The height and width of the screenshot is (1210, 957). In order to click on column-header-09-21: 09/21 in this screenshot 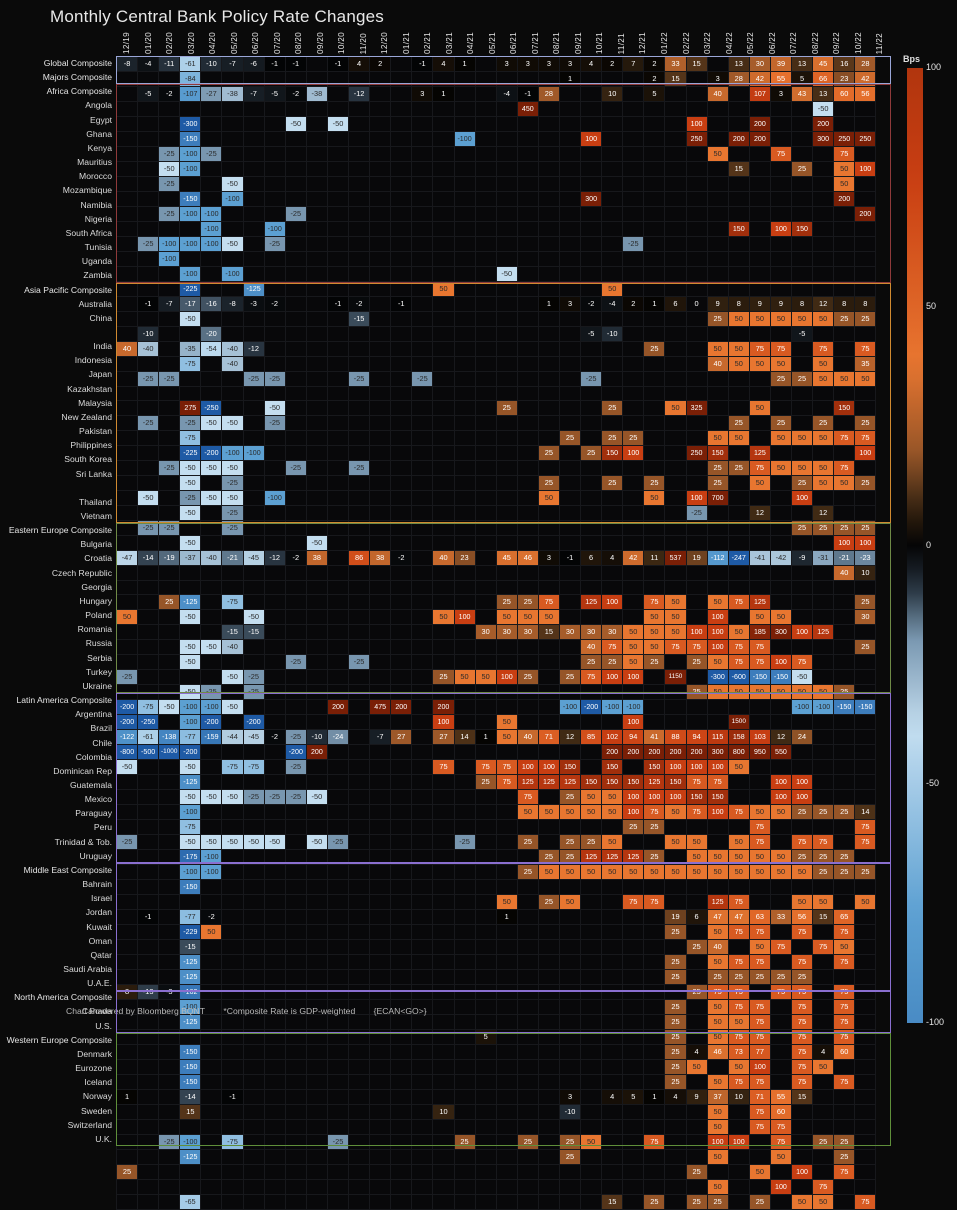, I will do `click(578, 43)`.